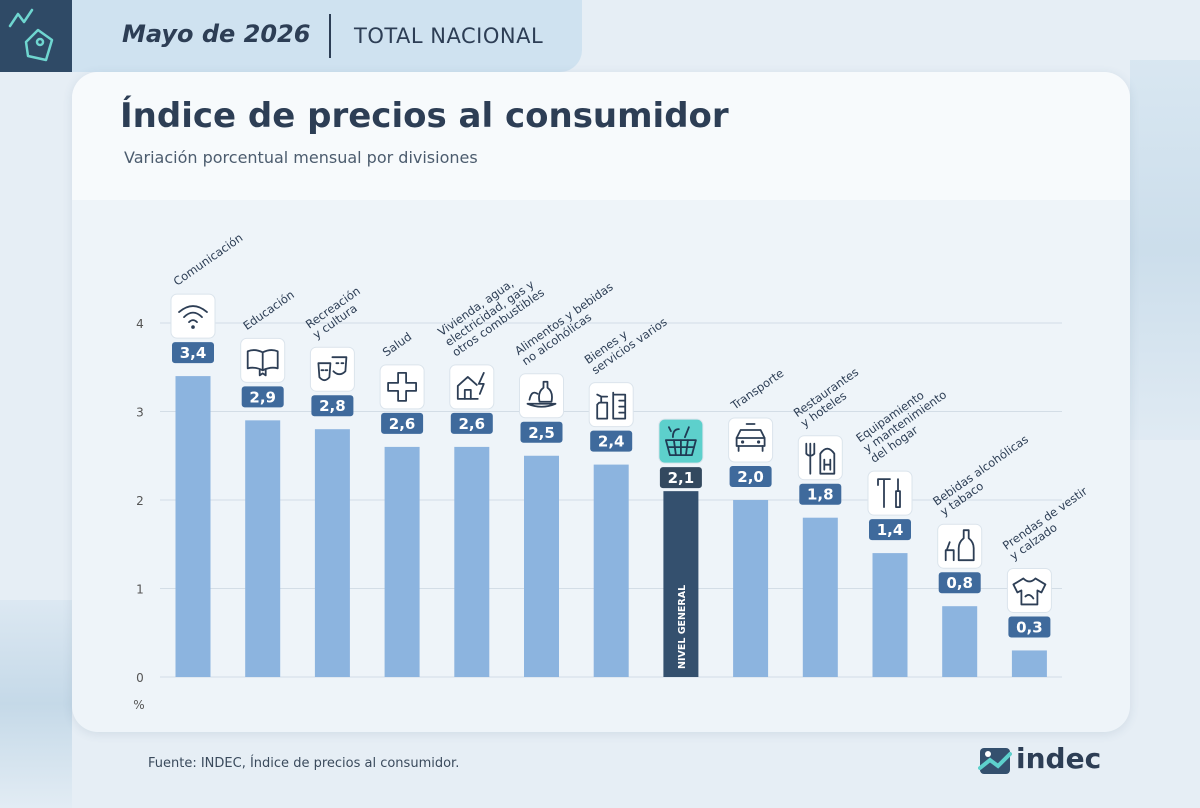  I want to click on category-label-line: Prendas de vestir, so click(1045, 518).